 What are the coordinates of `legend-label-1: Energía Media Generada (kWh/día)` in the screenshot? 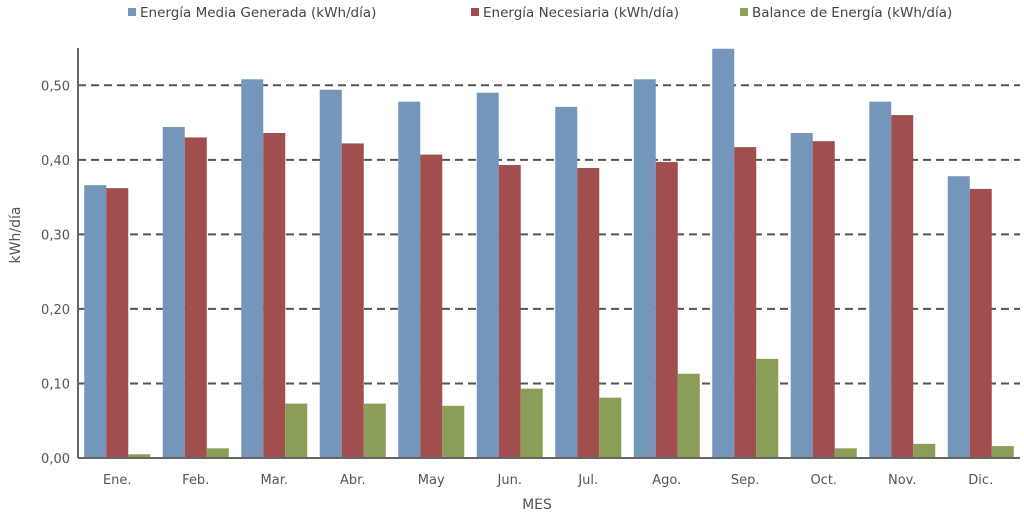 It's located at (258, 13).